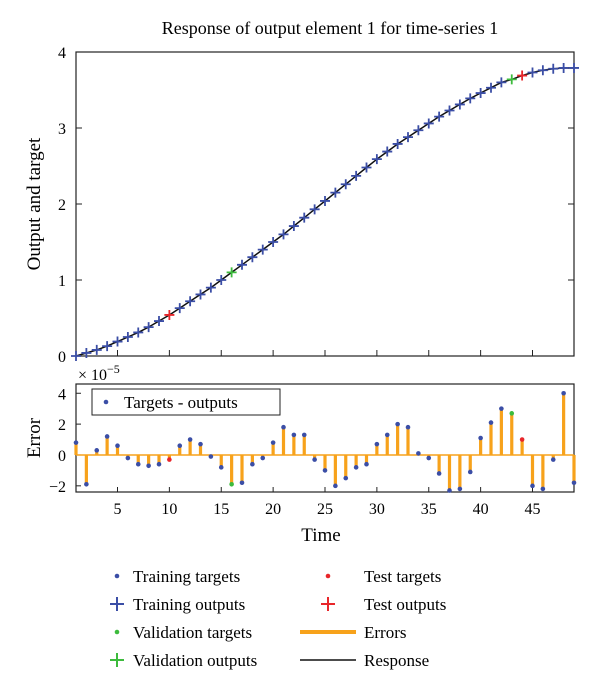 This screenshot has width=600, height=694. I want to click on error-legend-marker, so click(106, 402).